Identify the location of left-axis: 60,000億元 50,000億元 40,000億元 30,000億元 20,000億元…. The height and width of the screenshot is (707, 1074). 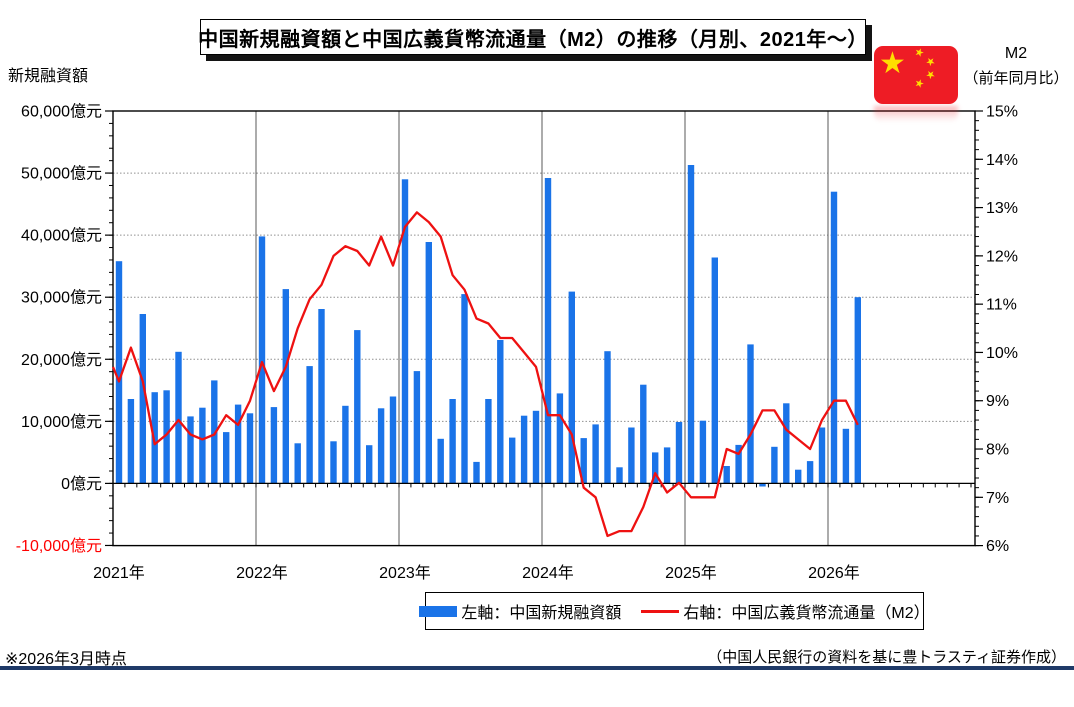
(64, 329).